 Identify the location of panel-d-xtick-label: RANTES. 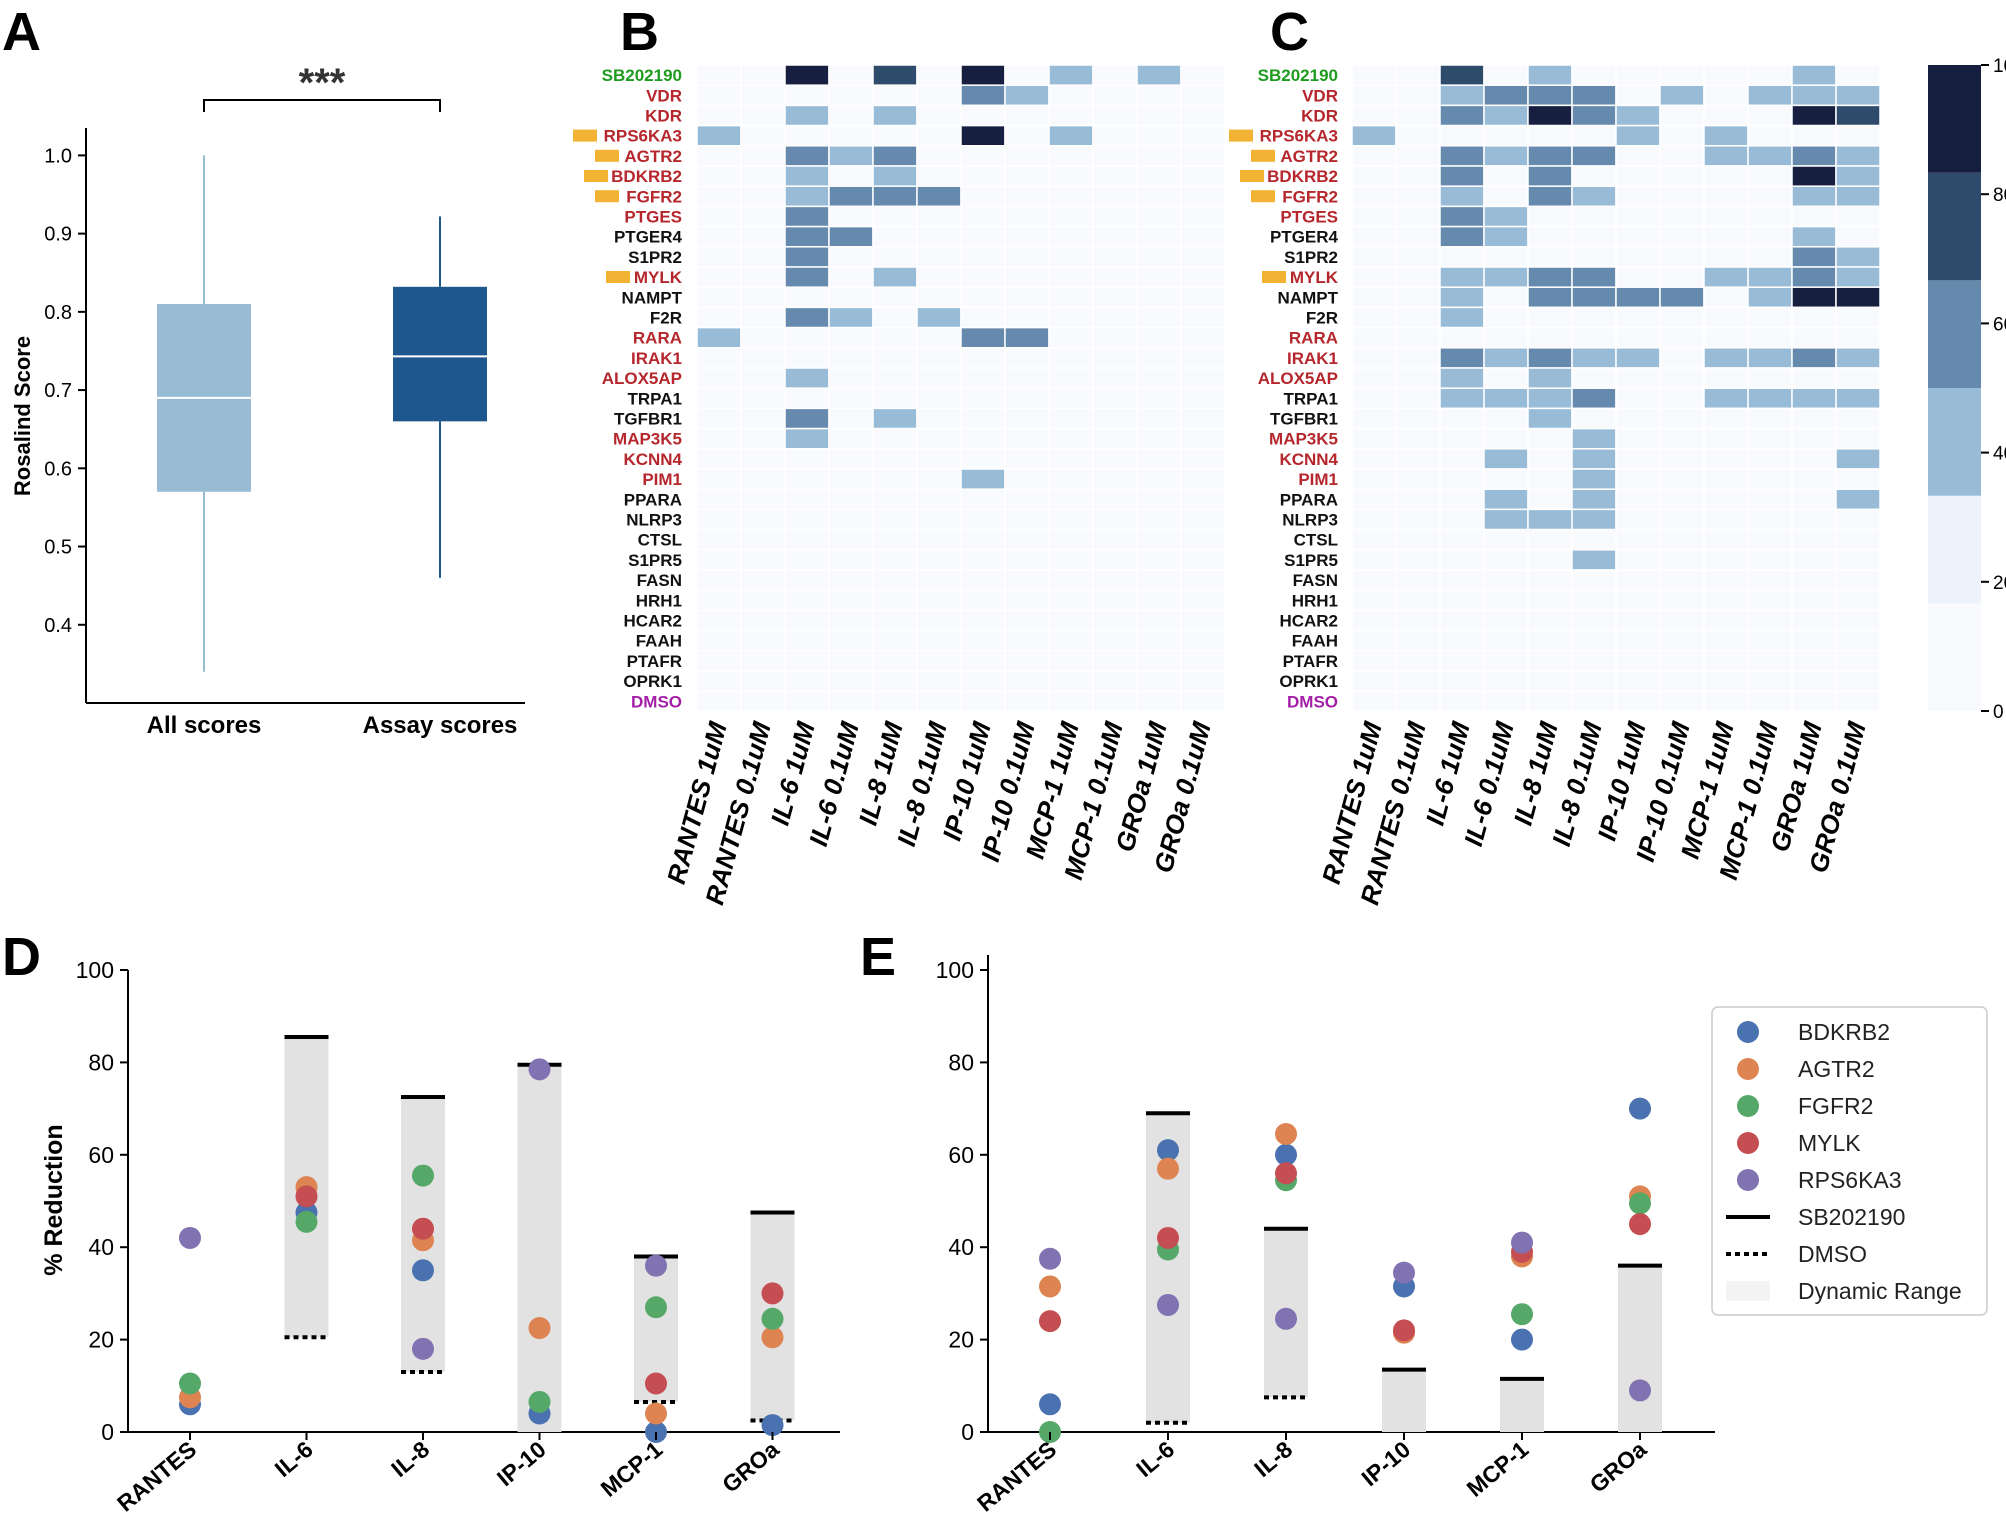
(156, 1476).